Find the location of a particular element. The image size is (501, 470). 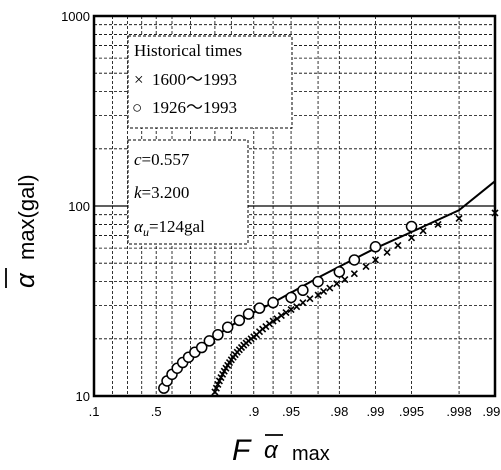

legend-circle-marker: ○ is located at coordinates (137, 107).